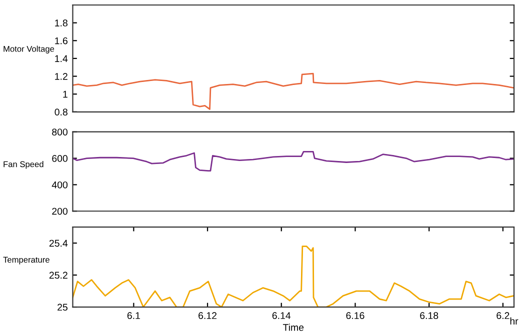 The height and width of the screenshot is (333, 531). What do you see at coordinates (514, 320) in the screenshot?
I see `text: hr` at bounding box center [514, 320].